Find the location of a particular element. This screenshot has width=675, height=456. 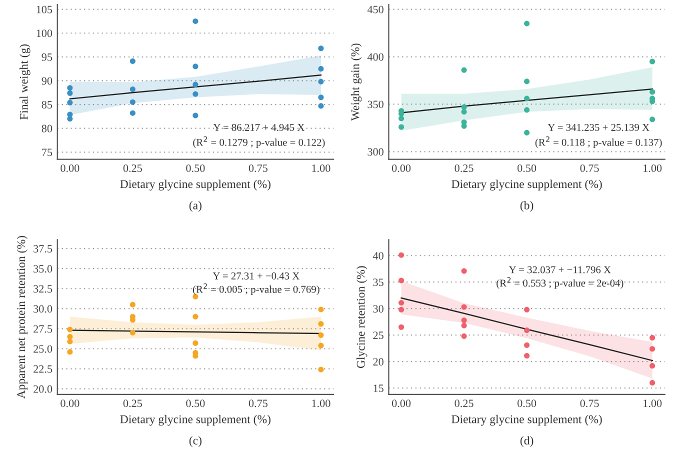

annotation: Y = 32.037 + −11.796 X is located at coordinates (559, 270).